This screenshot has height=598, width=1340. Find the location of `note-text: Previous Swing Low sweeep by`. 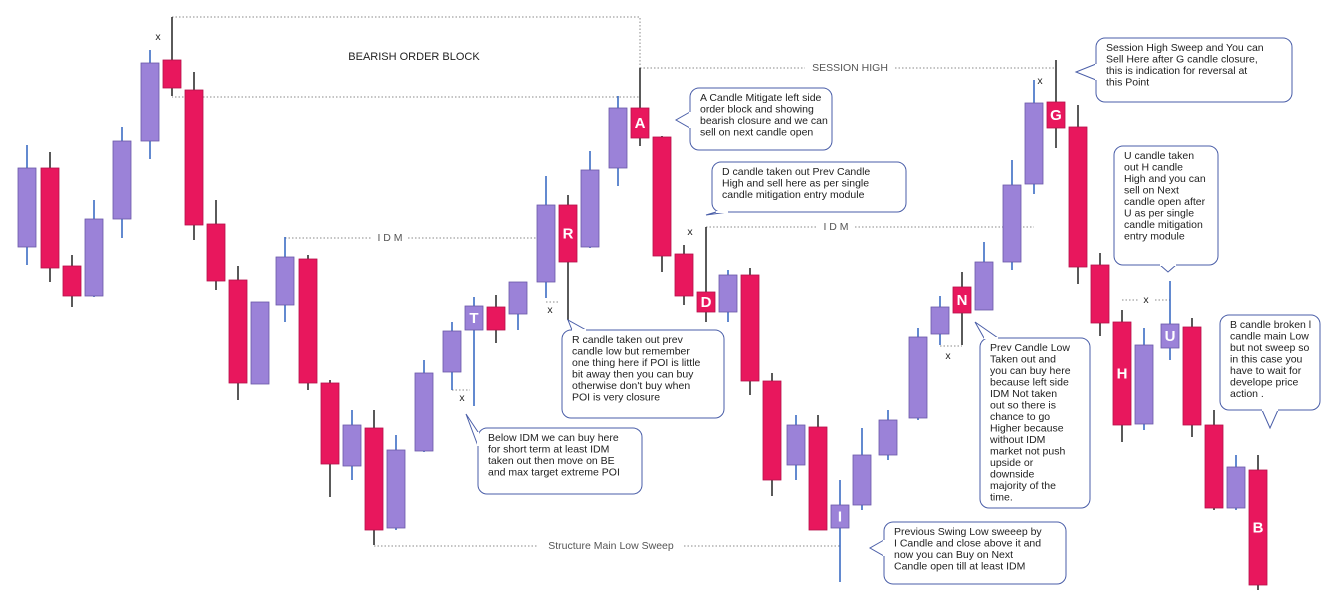

note-text: Previous Swing Low sweeep by is located at coordinates (968, 532).